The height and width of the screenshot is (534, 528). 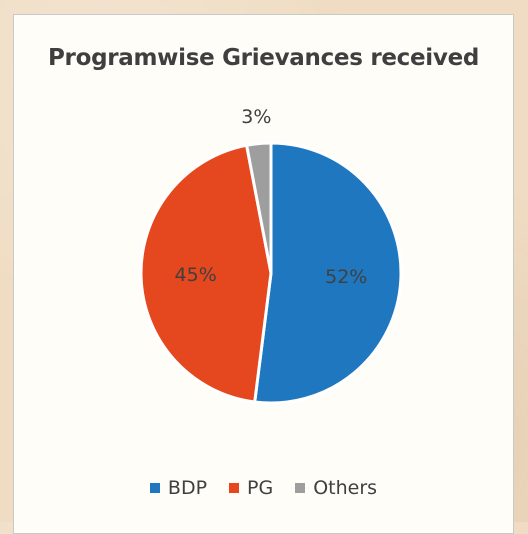 I want to click on data-label-pg: 45%, so click(x=196, y=275).